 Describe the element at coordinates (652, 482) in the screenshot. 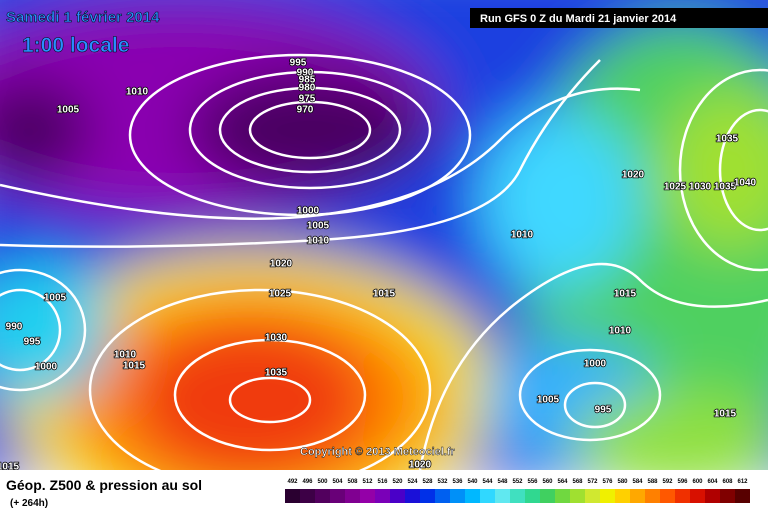

I see `scale-label: 588` at that location.